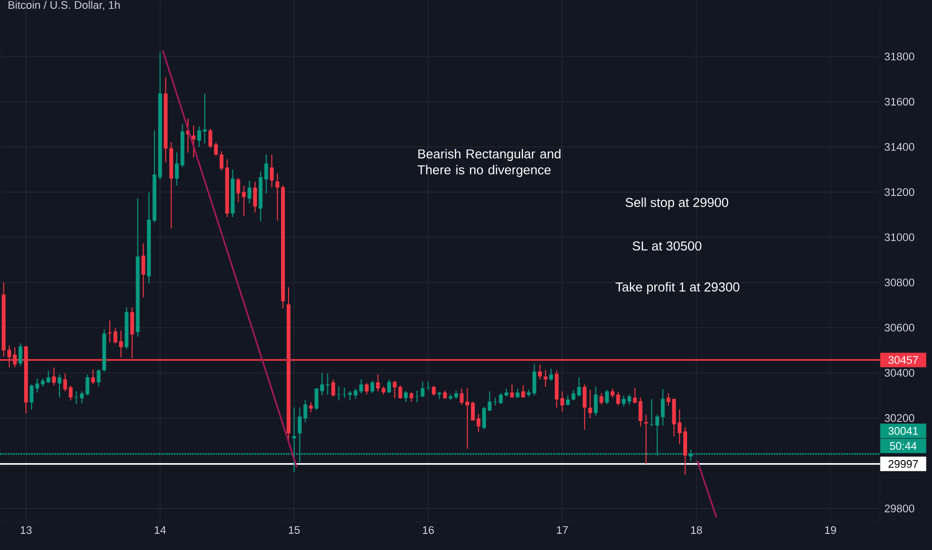  I want to click on y-tick-label: 31200, so click(899, 192).